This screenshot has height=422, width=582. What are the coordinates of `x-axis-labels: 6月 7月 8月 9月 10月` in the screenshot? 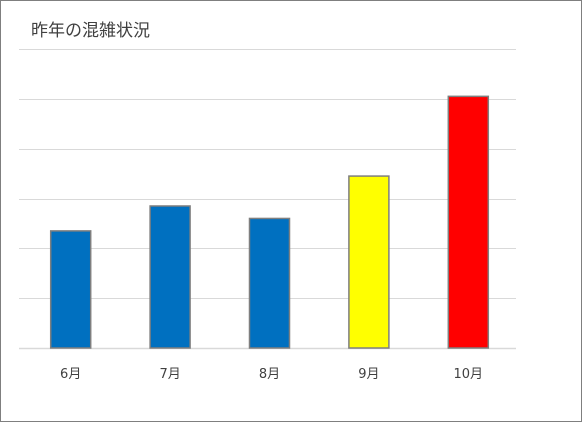 It's located at (271, 374).